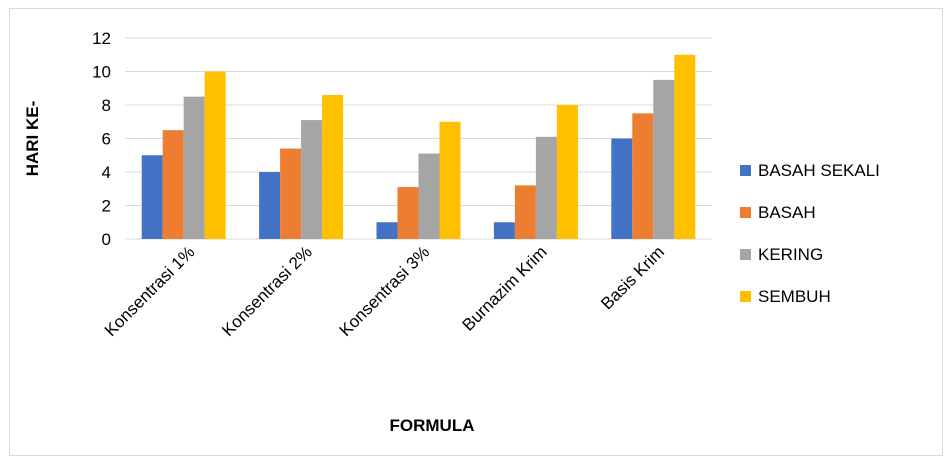 The image size is (952, 464). What do you see at coordinates (267, 291) in the screenshot?
I see `x-tick-label: Konsentrasi 2%` at bounding box center [267, 291].